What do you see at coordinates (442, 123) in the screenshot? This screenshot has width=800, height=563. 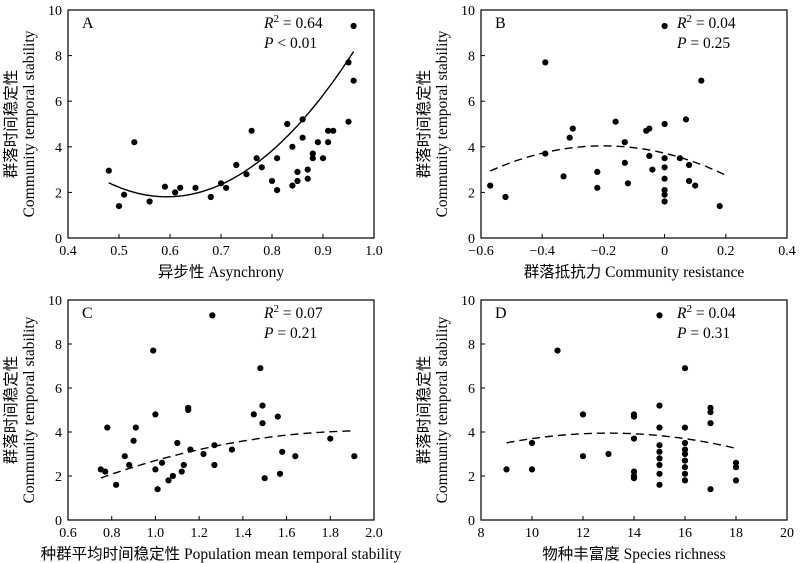 I see `y-axis-label-en: Community temporal stability` at bounding box center [442, 123].